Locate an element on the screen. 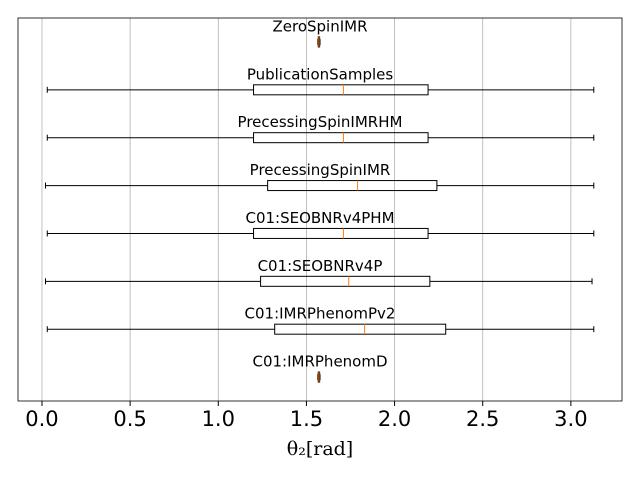 This screenshot has height=484, width=640. category-label: C01:IMRPhenomPv2 is located at coordinates (320, 314).